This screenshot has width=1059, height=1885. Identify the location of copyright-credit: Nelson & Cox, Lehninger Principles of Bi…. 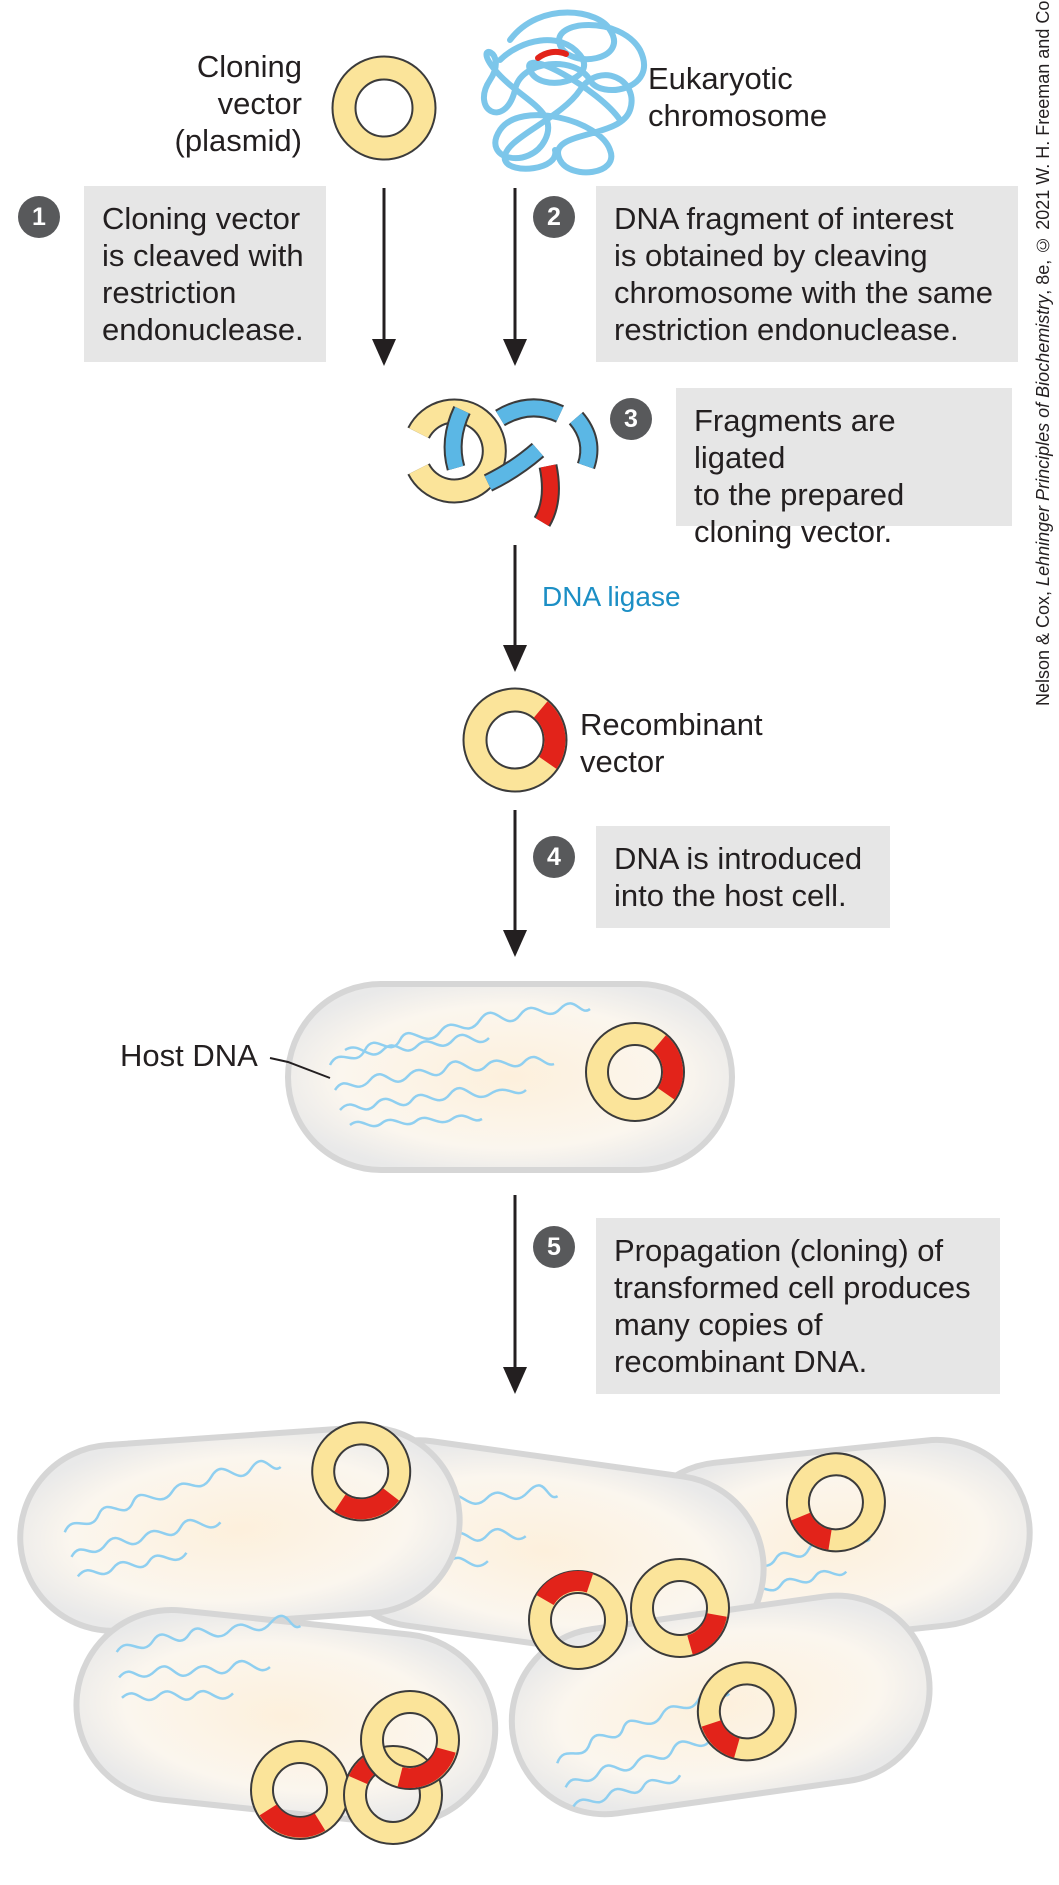
(1044, 353).